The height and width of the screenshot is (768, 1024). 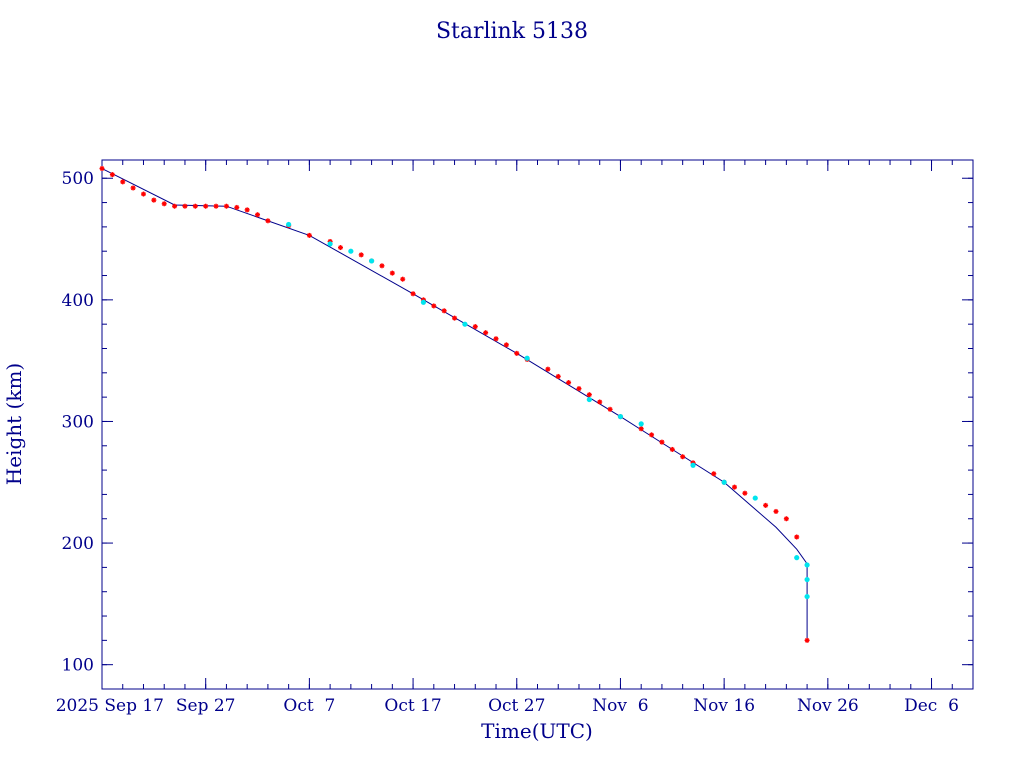 I want to click on x-tick-label: Sep 27, so click(x=206, y=706).